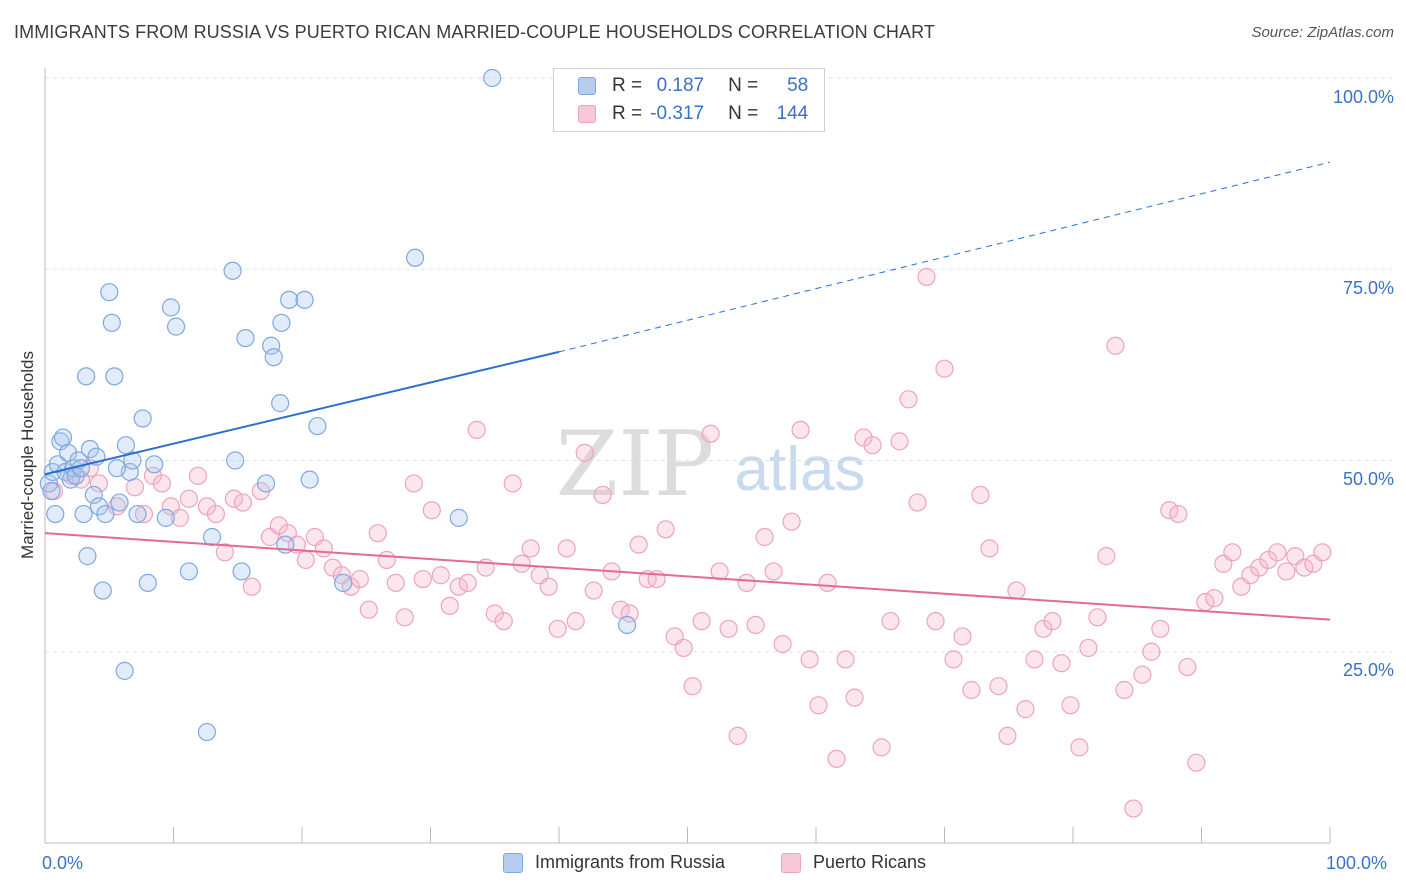  Describe the element at coordinates (1363, 97) in the screenshot. I see `y-tick-label-100: 100.0%` at that location.